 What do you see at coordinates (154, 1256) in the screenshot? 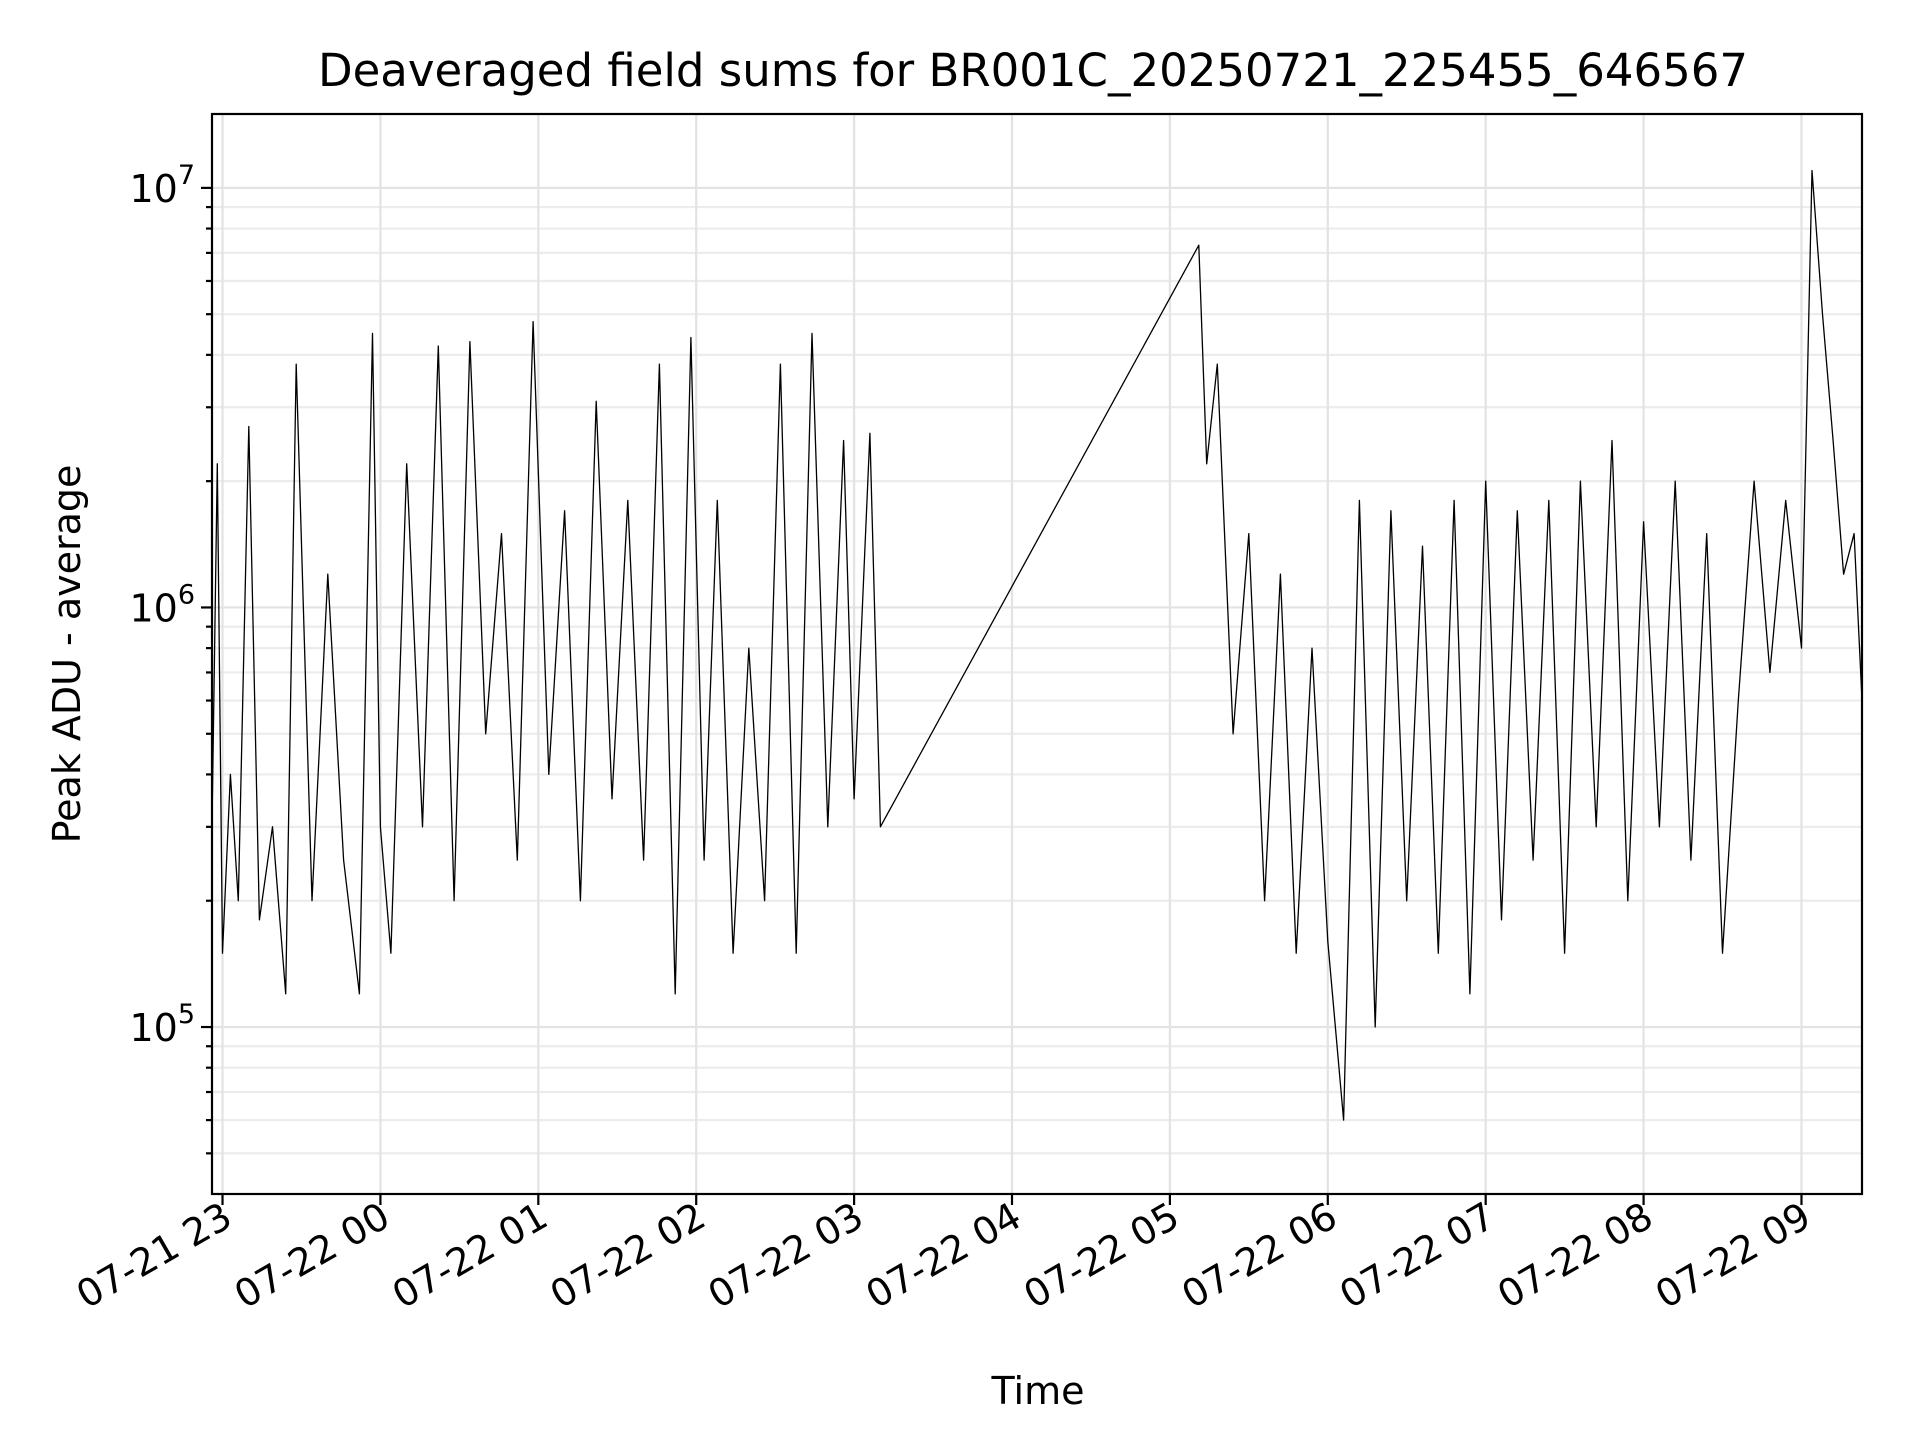
I see `x-tick-label: 07-21 23` at bounding box center [154, 1256].